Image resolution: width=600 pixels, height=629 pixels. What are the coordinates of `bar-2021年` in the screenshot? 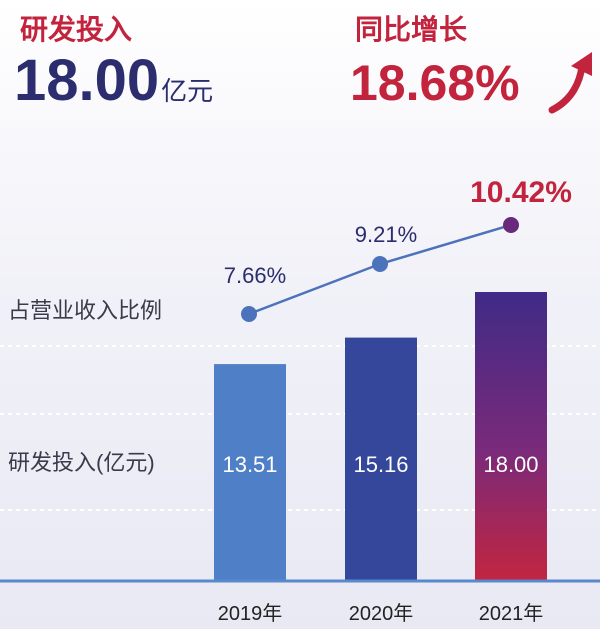 It's located at (511, 436).